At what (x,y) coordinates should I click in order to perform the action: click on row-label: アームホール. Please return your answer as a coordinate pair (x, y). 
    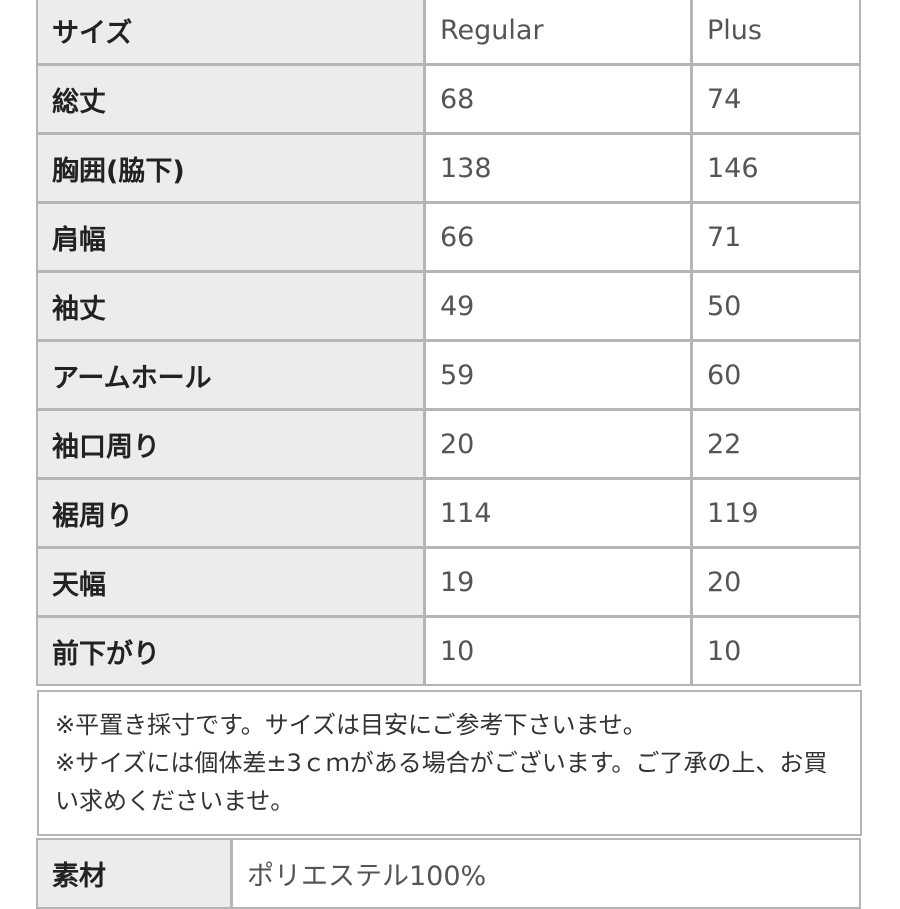
    Looking at the image, I should click on (230, 375).